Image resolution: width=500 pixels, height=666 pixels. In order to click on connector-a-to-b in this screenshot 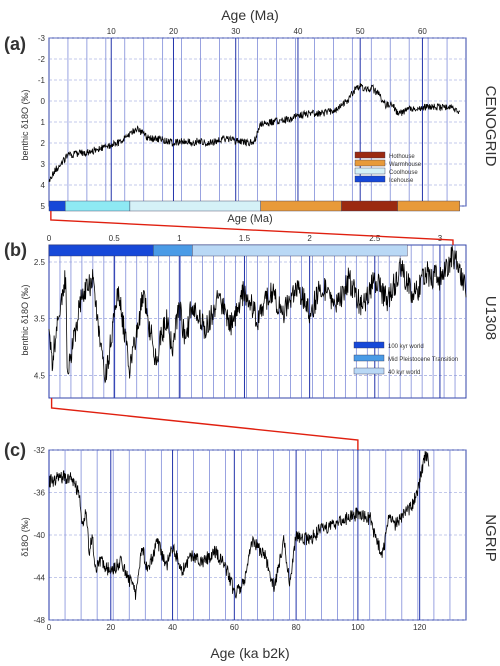, I will do `click(252, 228)`.